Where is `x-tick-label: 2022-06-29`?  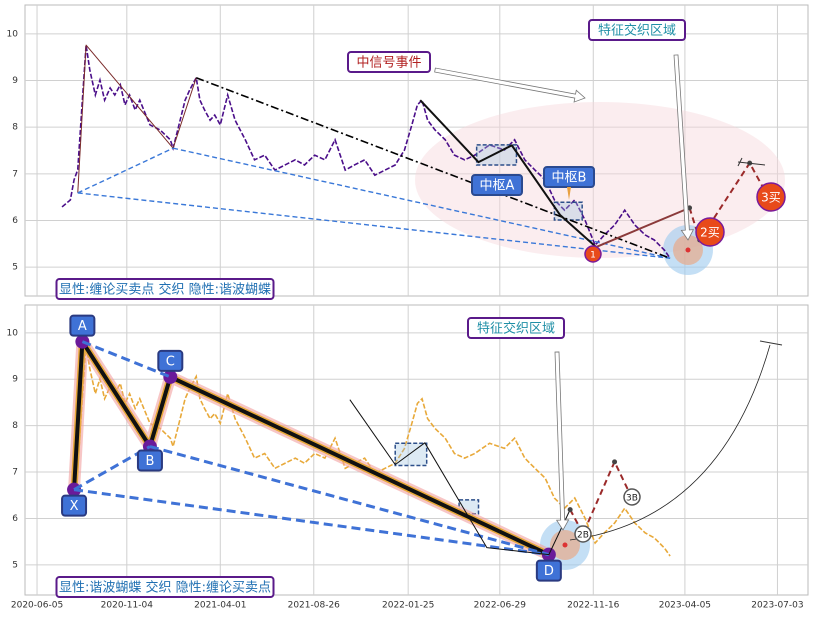 x-tick-label: 2022-06-29 is located at coordinates (500, 606).